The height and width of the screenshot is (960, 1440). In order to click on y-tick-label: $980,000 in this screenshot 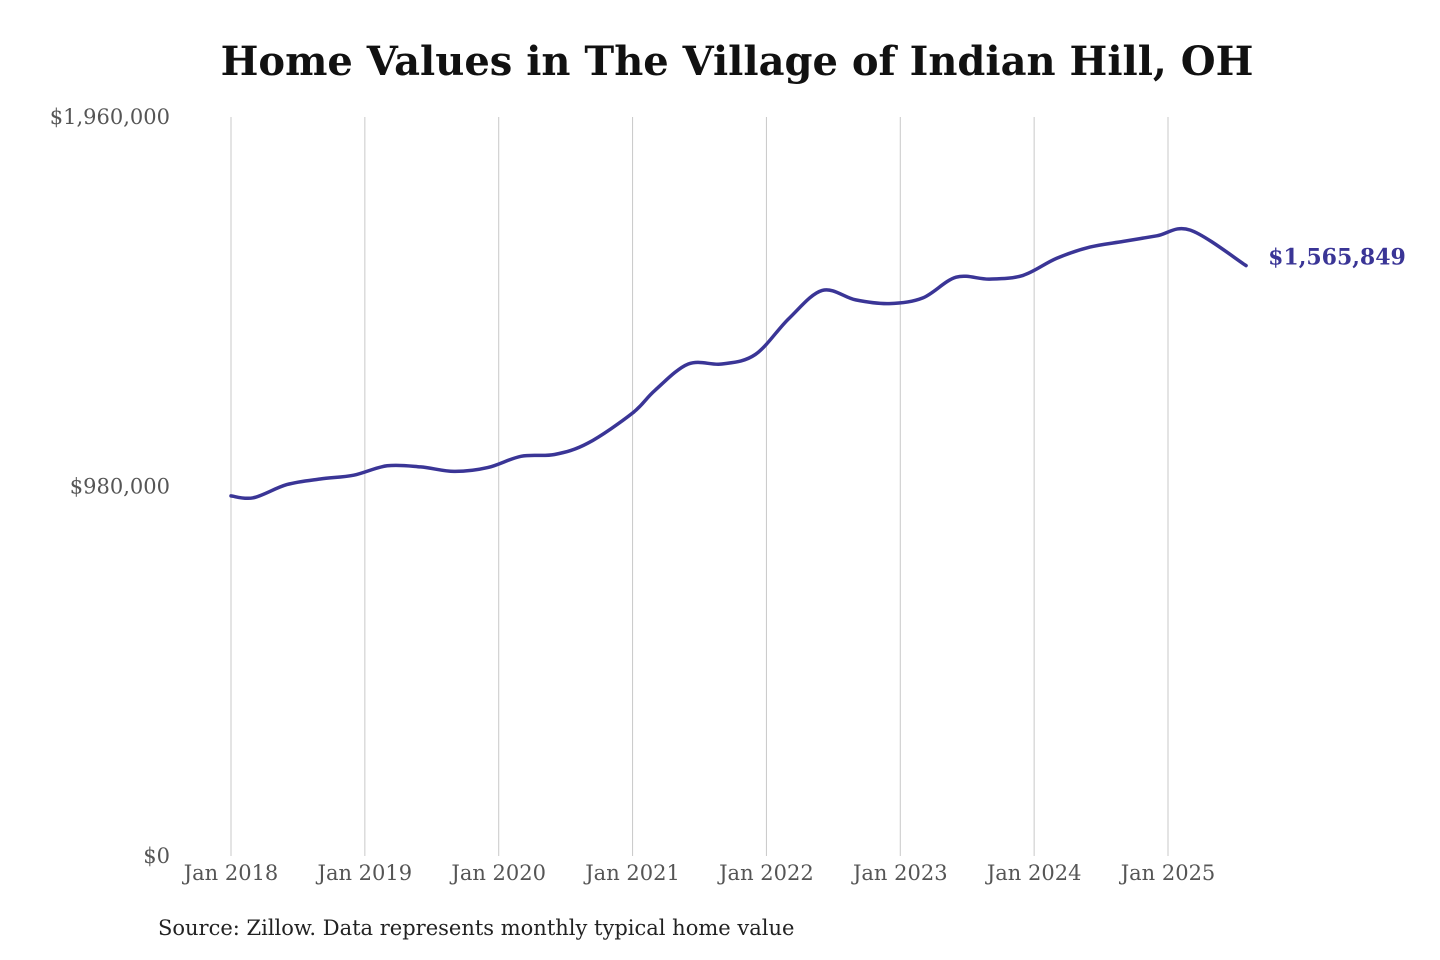, I will do `click(120, 487)`.